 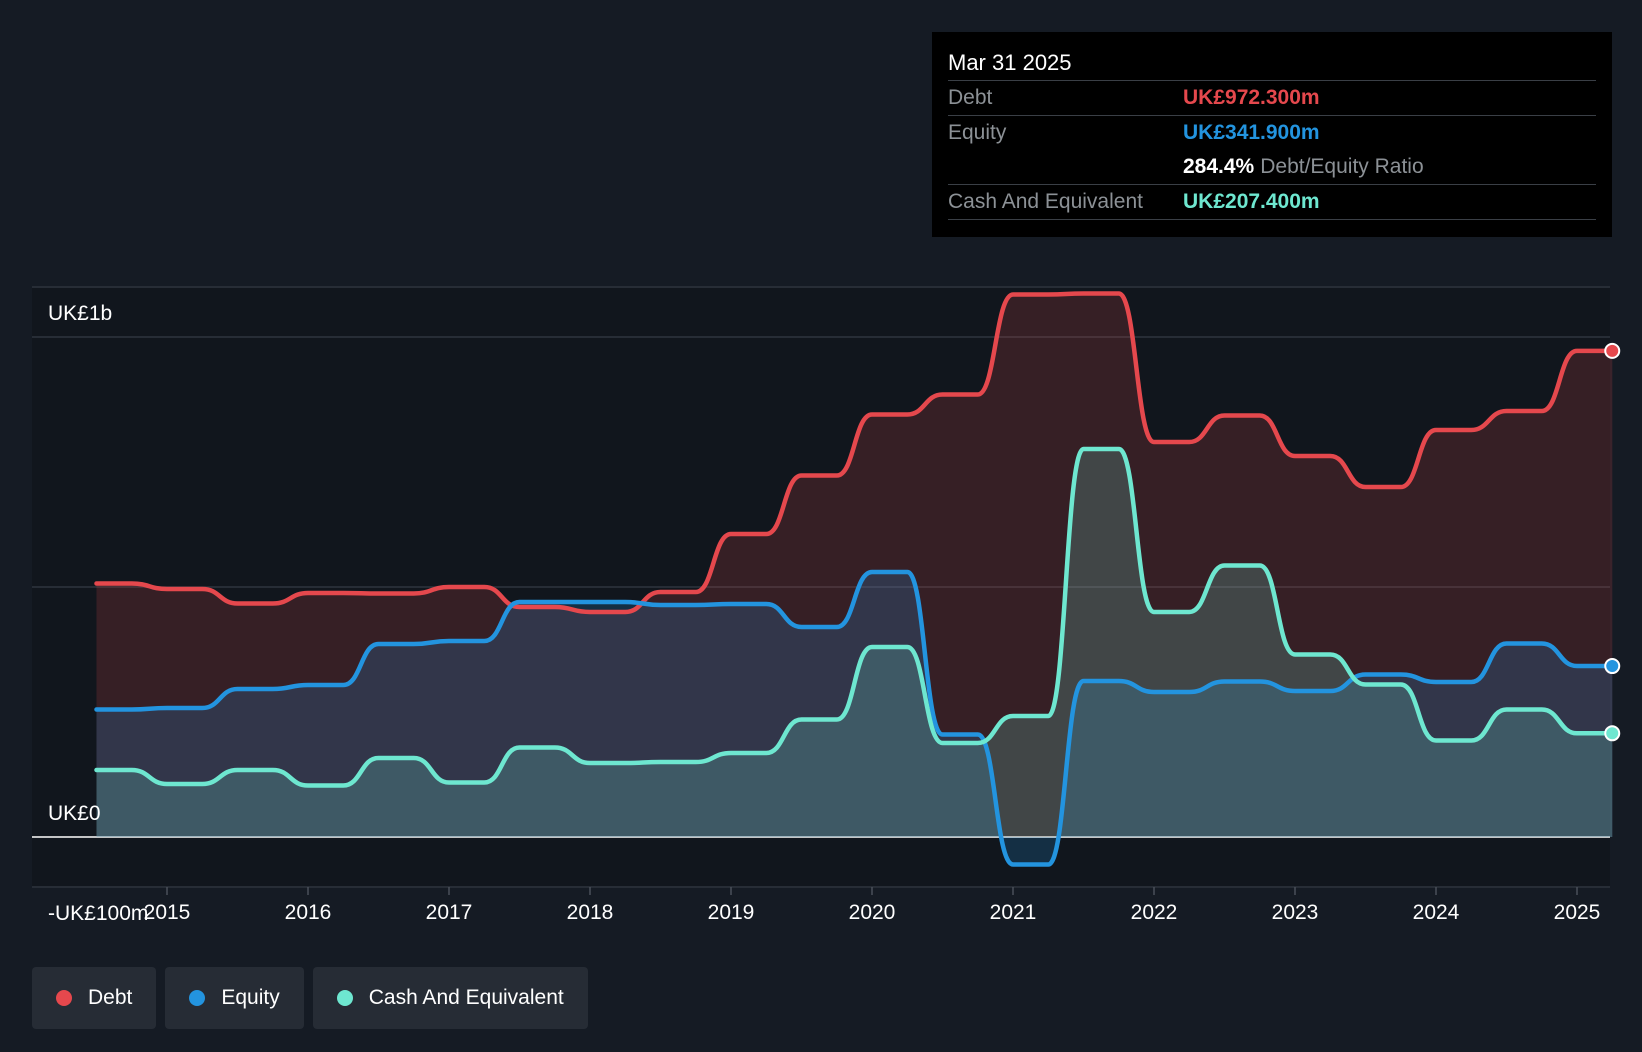 I want to click on x-tick-label: 2017, so click(x=449, y=912).